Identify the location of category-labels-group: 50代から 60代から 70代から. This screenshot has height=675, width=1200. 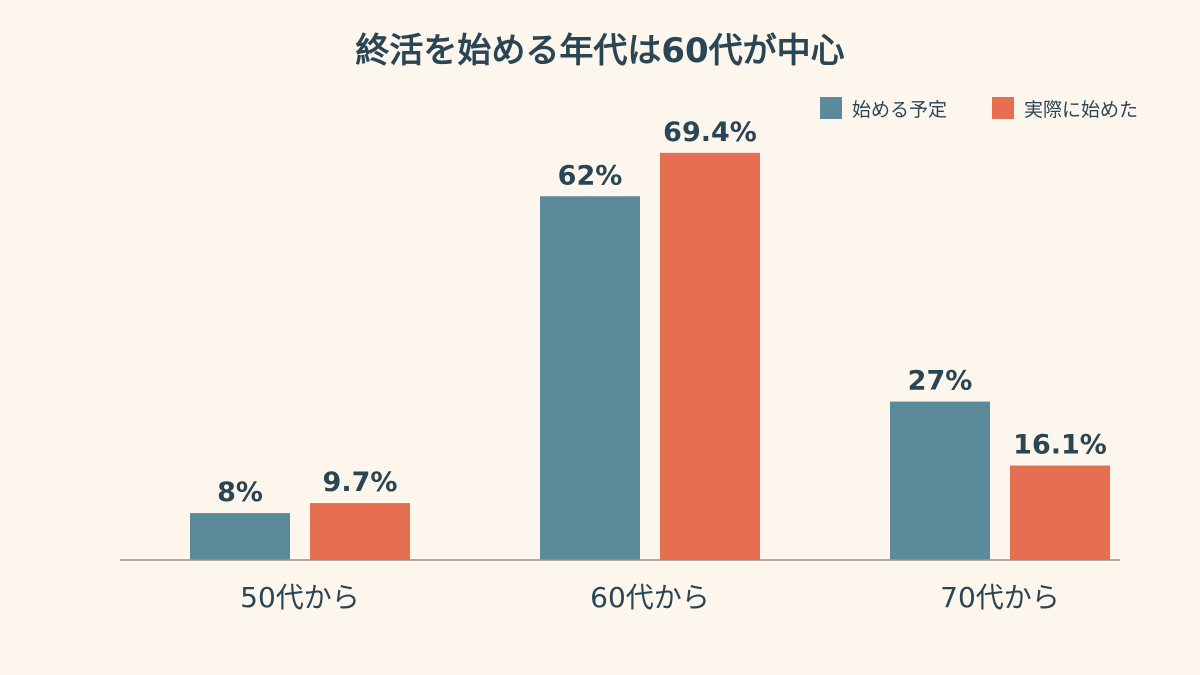
(650, 597).